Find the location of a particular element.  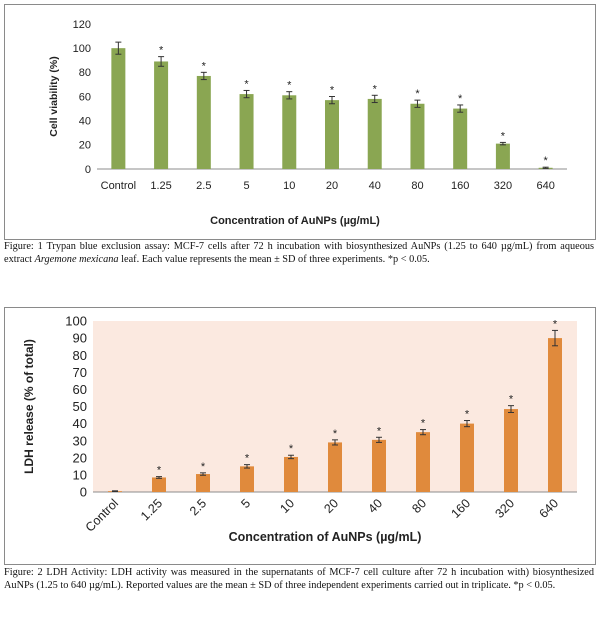

y-tick-label: 70 is located at coordinates (80, 372).